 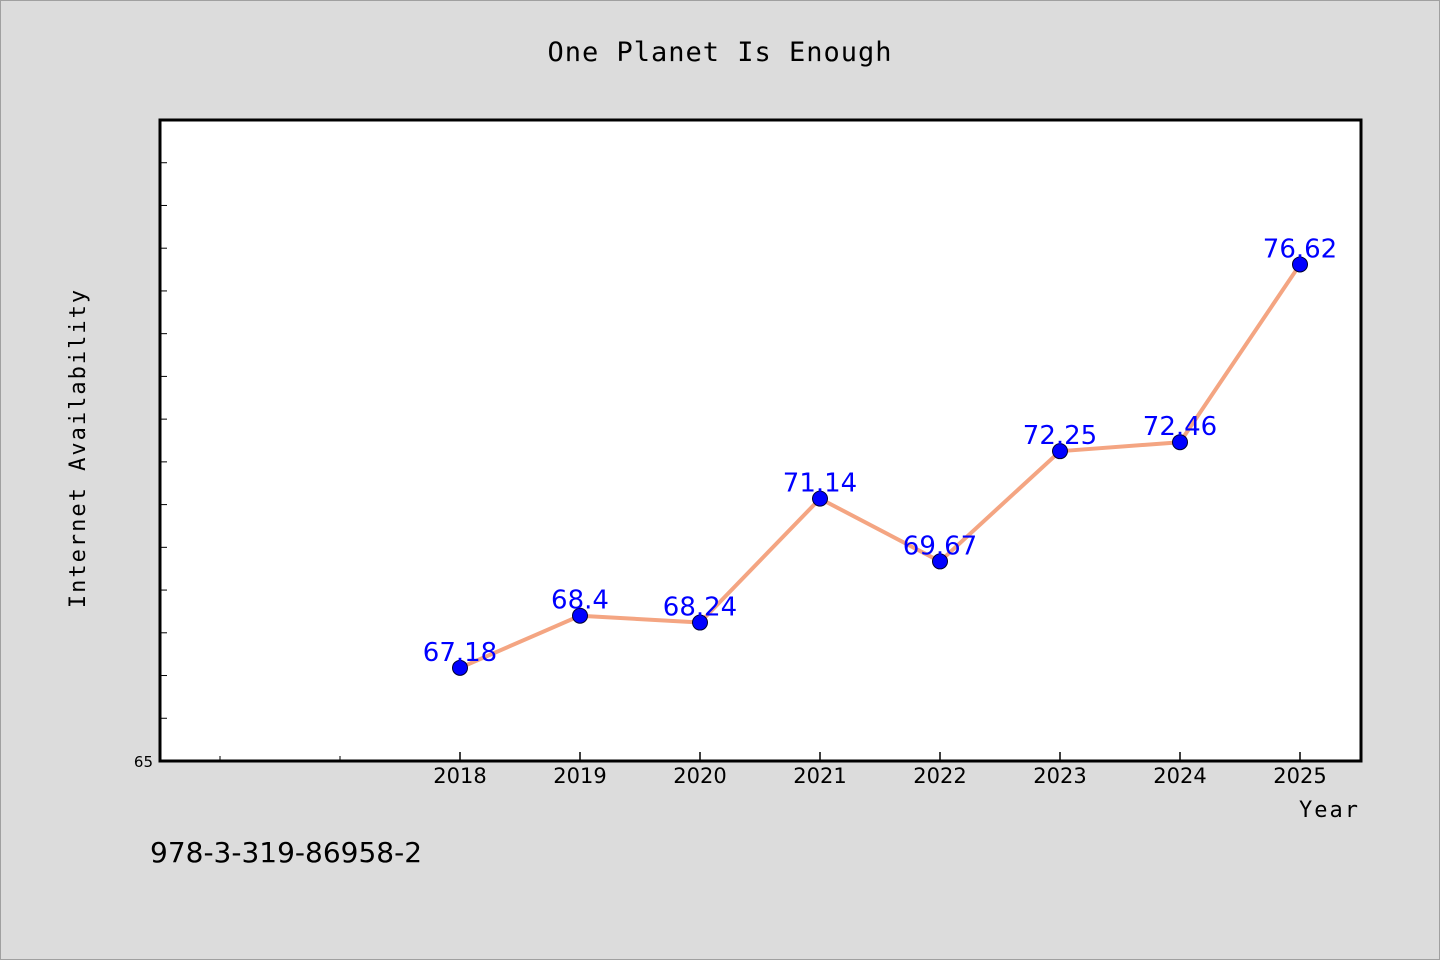 I want to click on y-tick-label: 65, so click(x=143, y=762).